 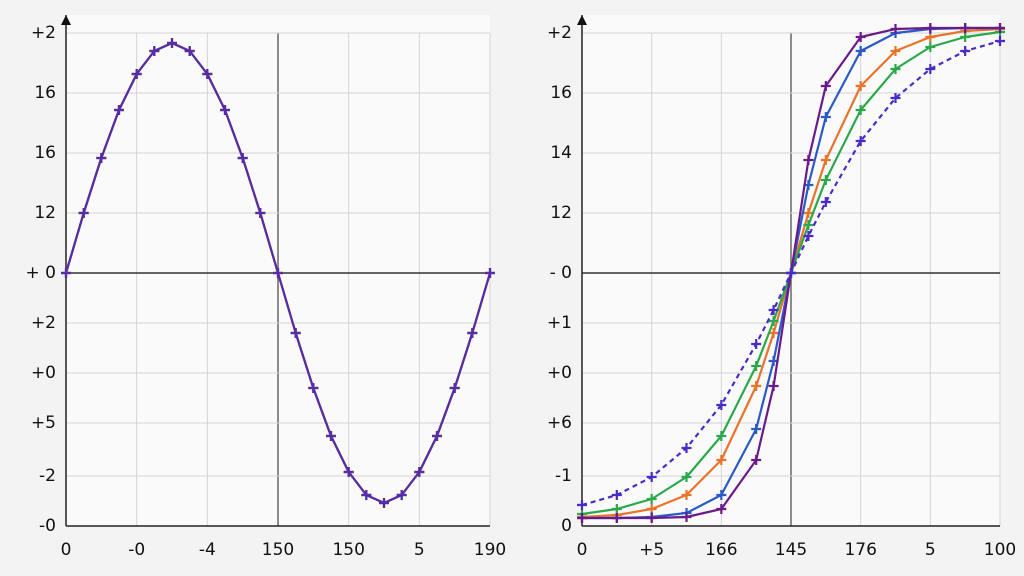 I want to click on x-tick-label: 100, so click(x=1000, y=550).